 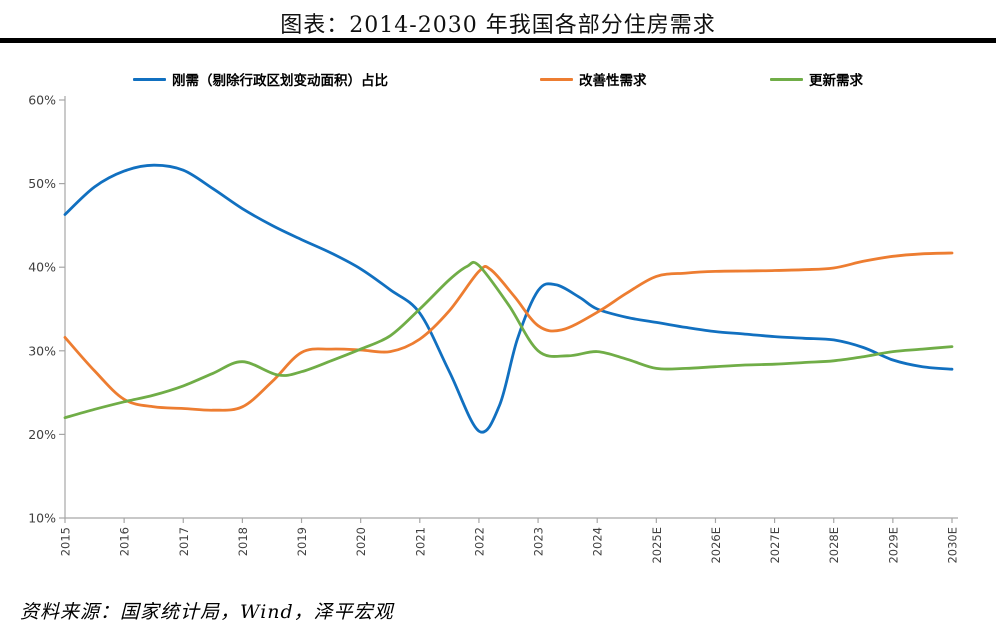 What do you see at coordinates (598, 541) in the screenshot?
I see `x-tick-label: 2024` at bounding box center [598, 541].